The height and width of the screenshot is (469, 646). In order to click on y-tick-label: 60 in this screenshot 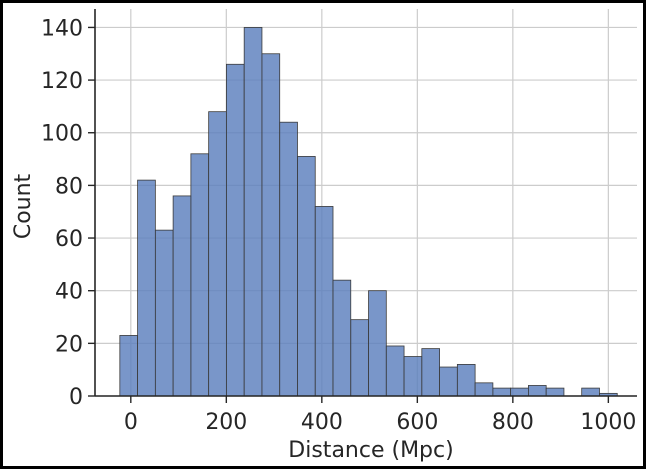, I will do `click(69, 239)`.